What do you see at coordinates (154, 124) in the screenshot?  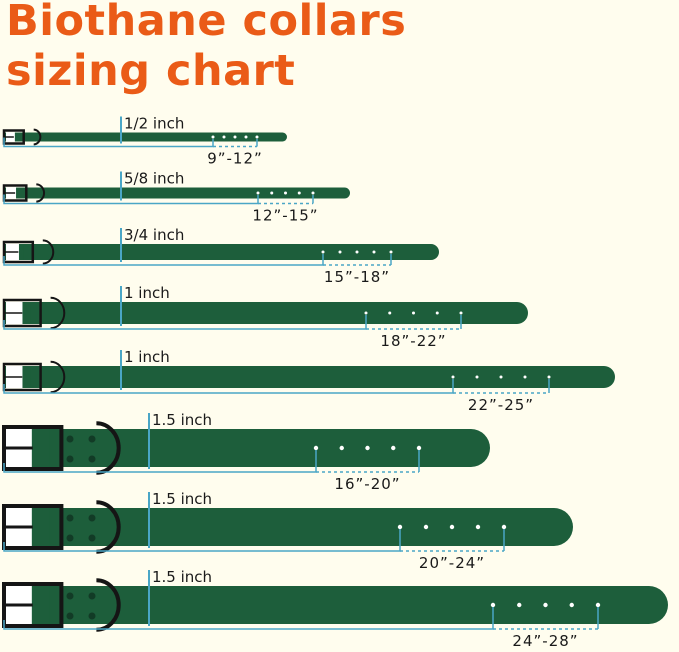 I see `width-label: 1/2 inch` at bounding box center [154, 124].